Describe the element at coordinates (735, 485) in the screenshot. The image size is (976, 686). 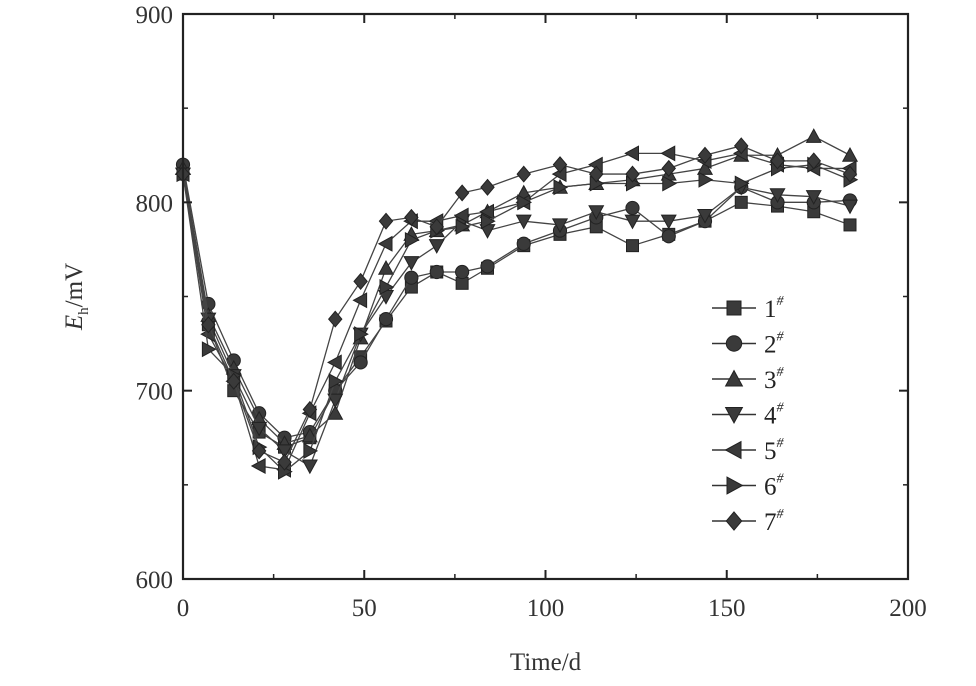
I see `legend-marker-triangle-right` at that location.